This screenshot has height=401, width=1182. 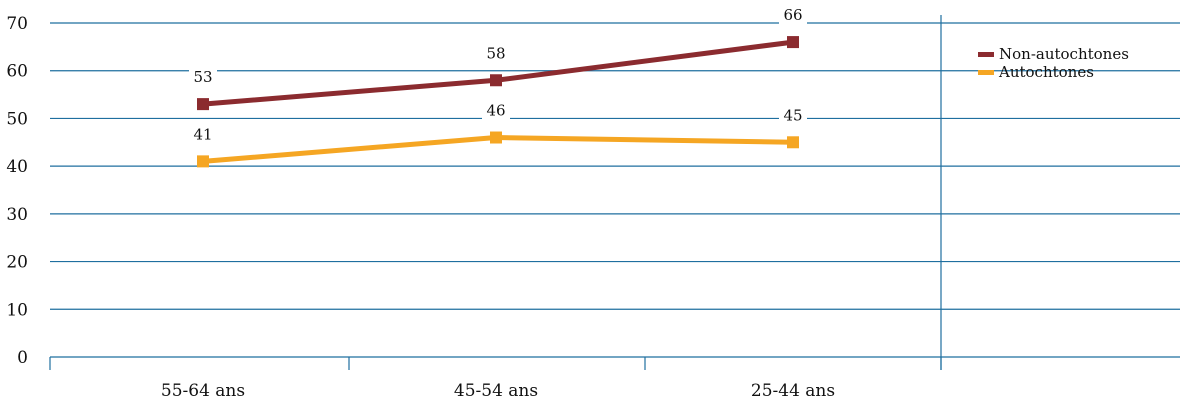 What do you see at coordinates (17, 24) in the screenshot?
I see `y-tick-label: 70` at bounding box center [17, 24].